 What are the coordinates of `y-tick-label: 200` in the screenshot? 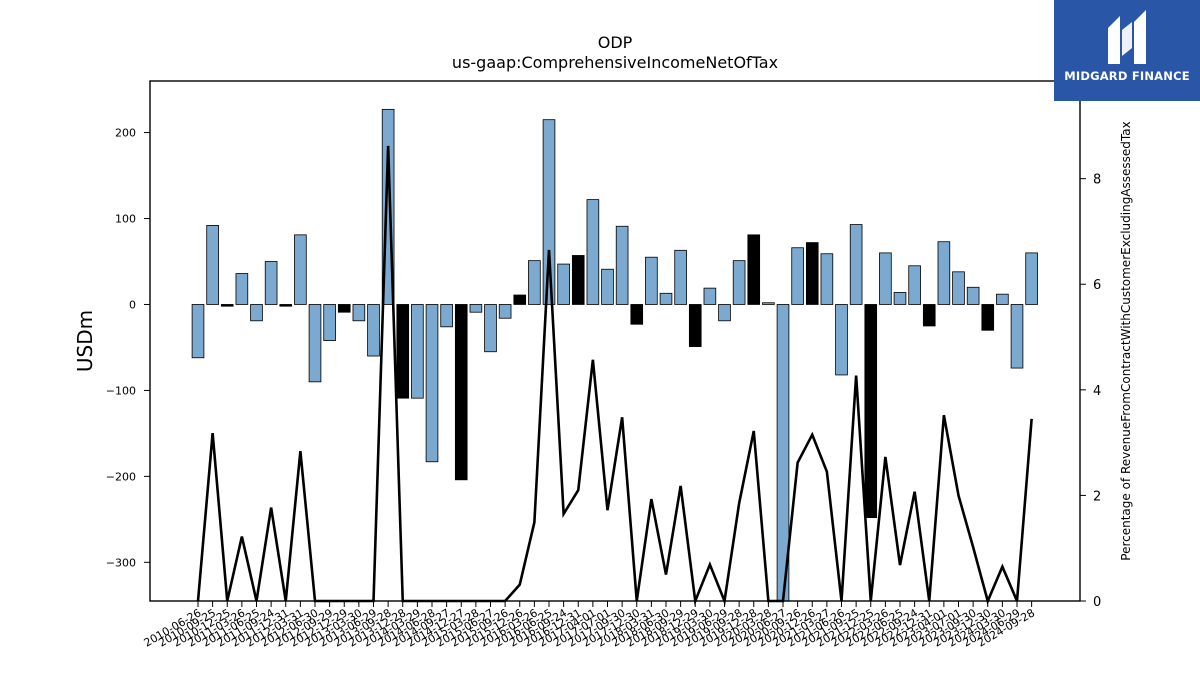 It's located at (125, 133).